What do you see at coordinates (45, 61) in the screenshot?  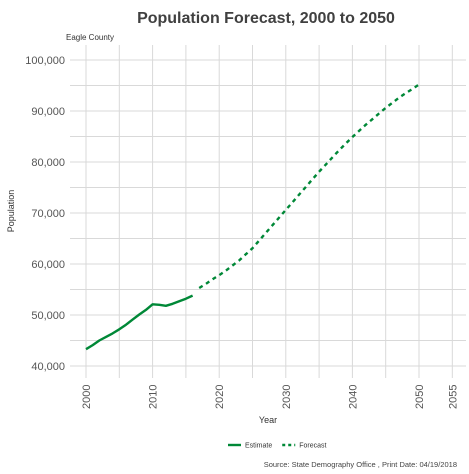 I see `y-tick-label: 100,000` at bounding box center [45, 61].